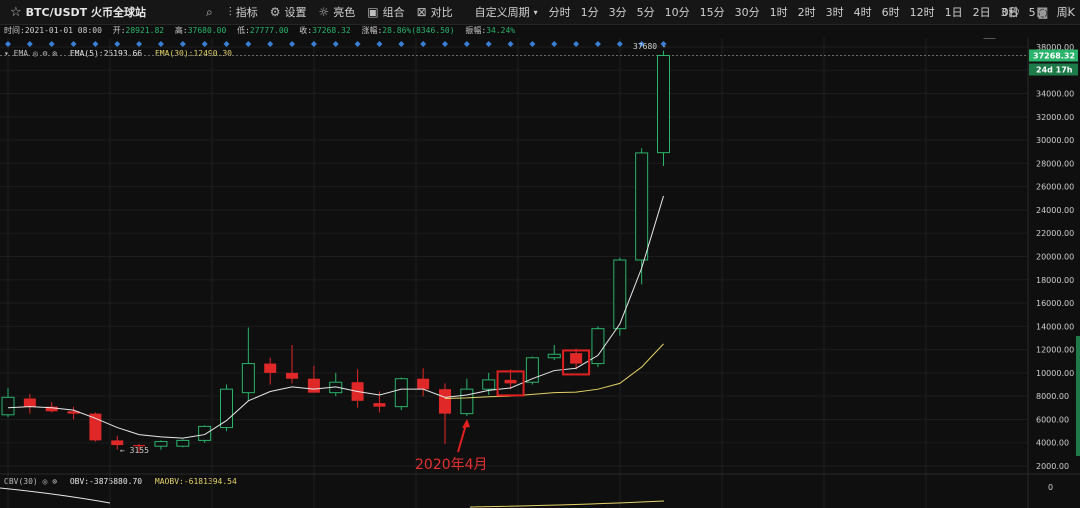 The width and height of the screenshot is (1080, 508). I want to click on settings-button: ⚙ 设置, so click(288, 12).